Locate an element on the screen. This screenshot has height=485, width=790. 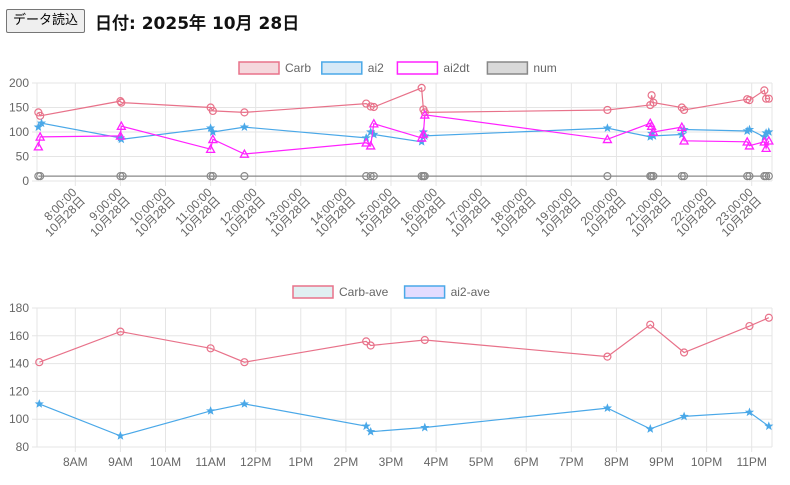
legend-swatch-ai2 is located at coordinates (342, 68).